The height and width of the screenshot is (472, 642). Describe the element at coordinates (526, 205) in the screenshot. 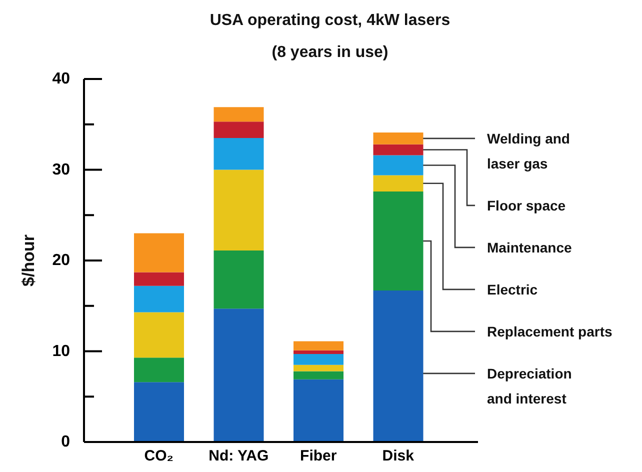

I see `text: Floor space` at that location.